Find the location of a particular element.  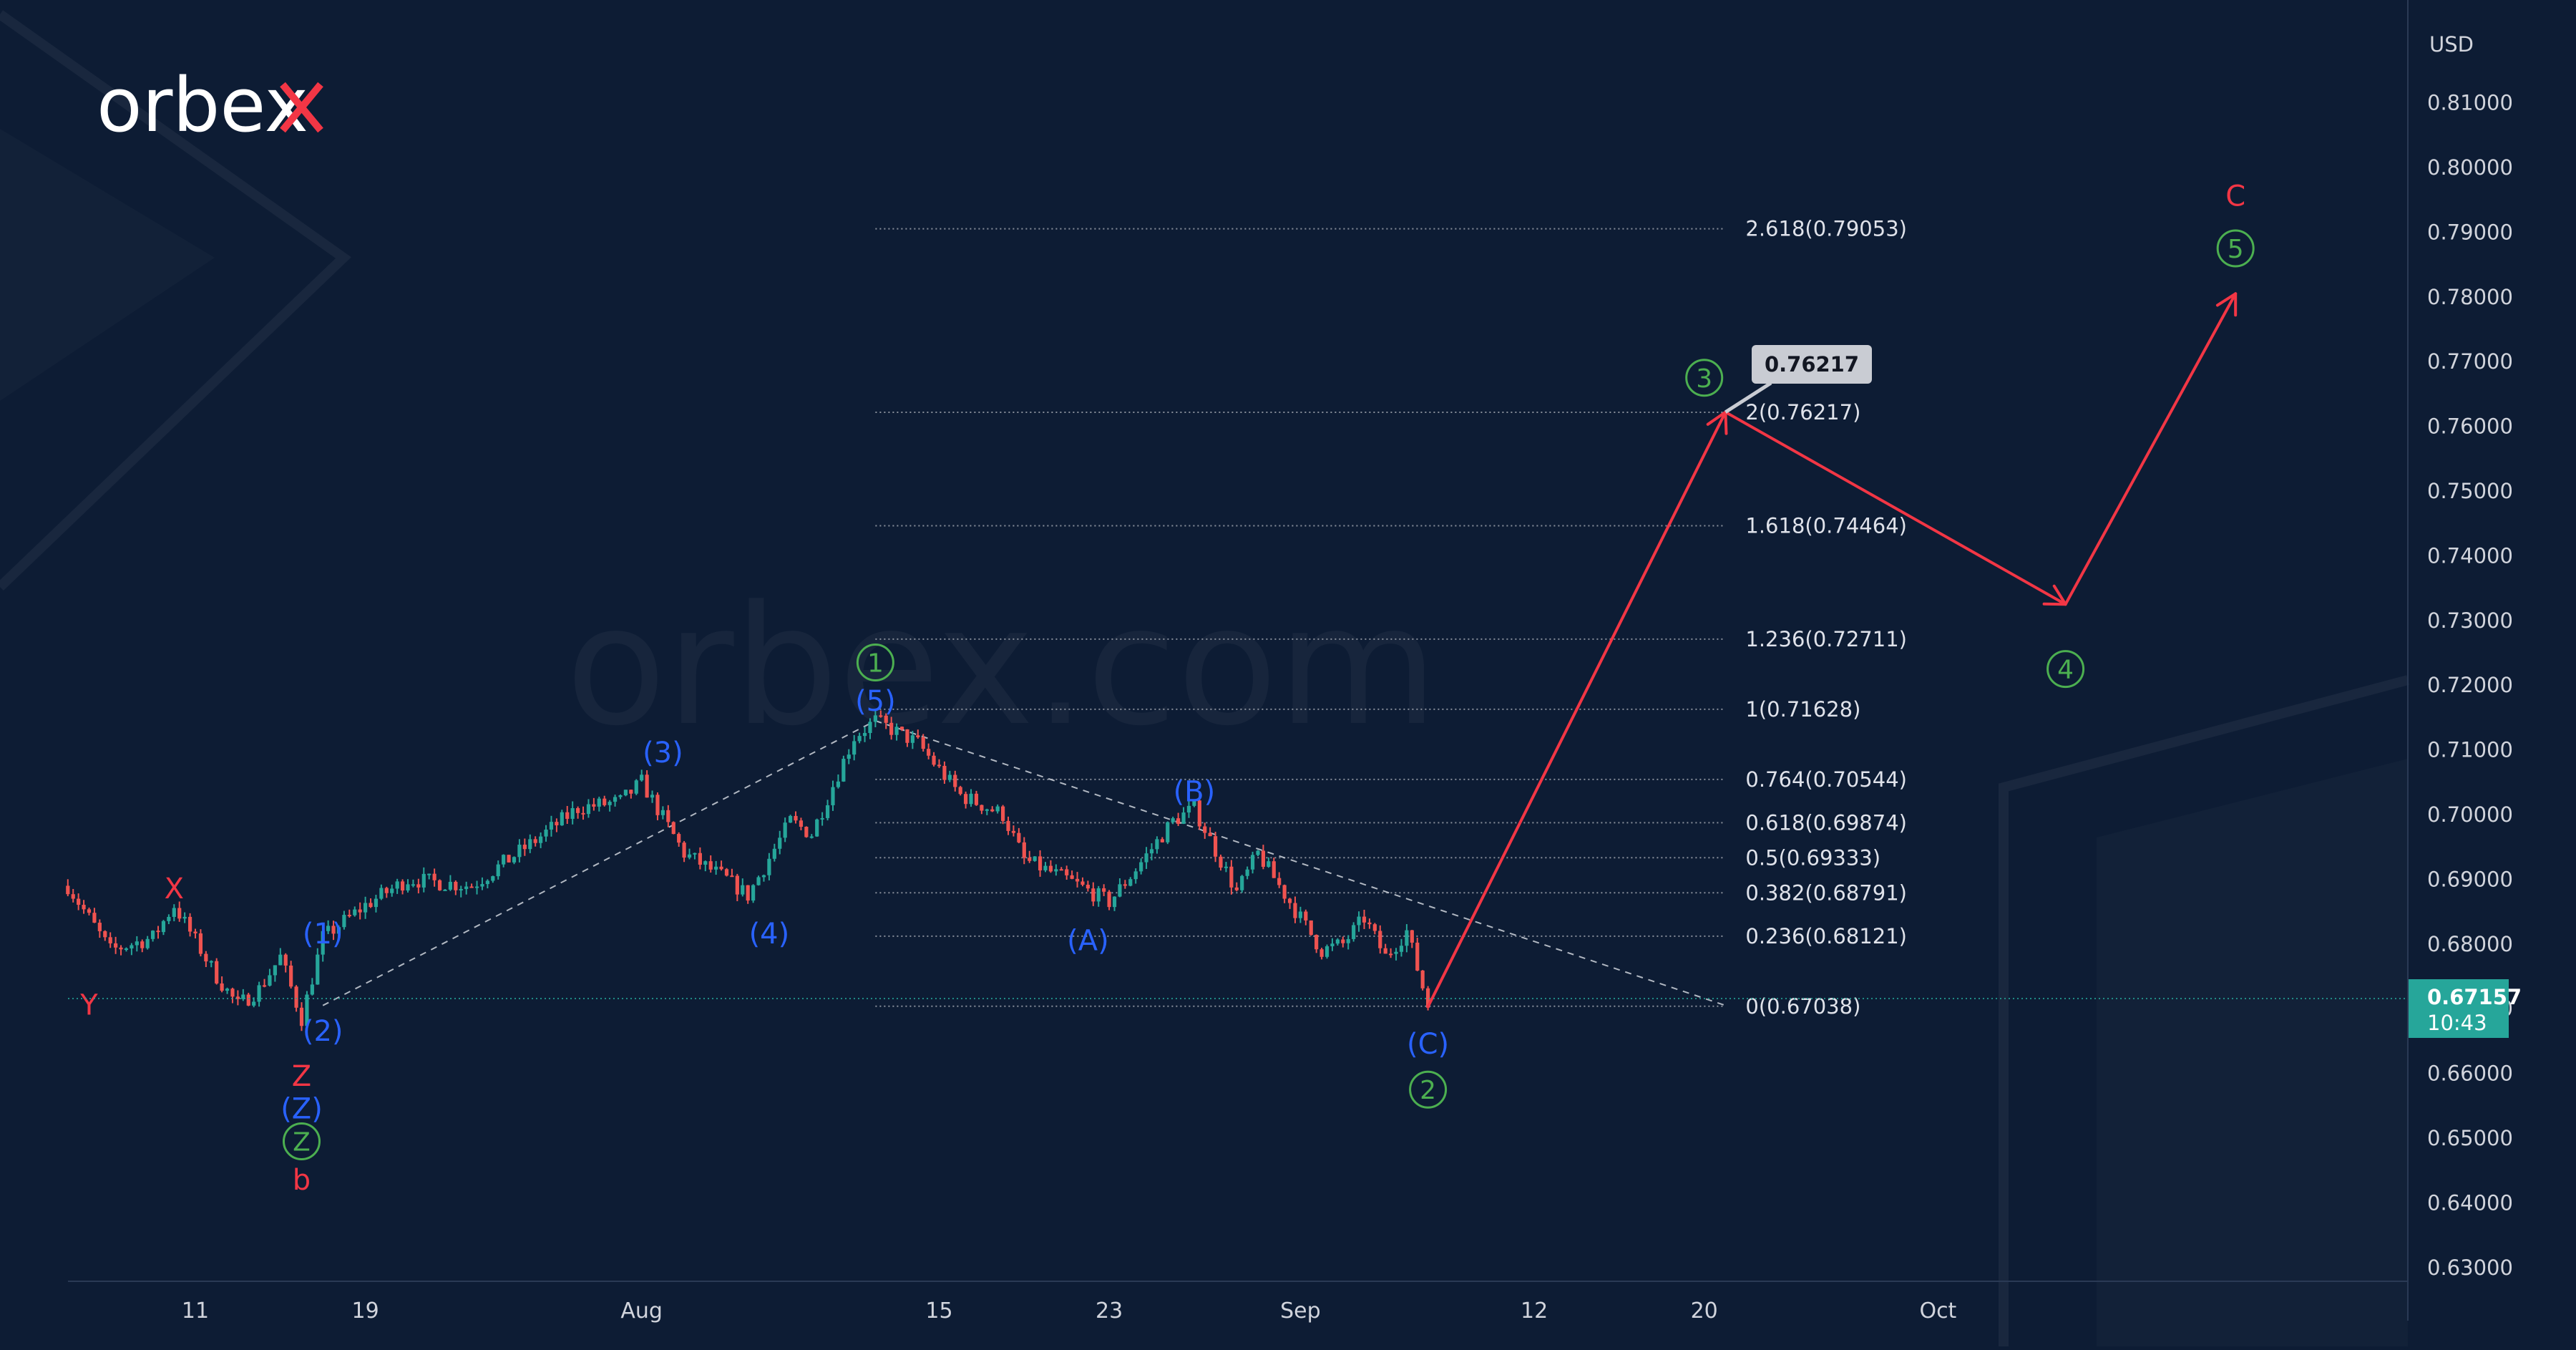

wave-label-text: (1) is located at coordinates (323, 934).